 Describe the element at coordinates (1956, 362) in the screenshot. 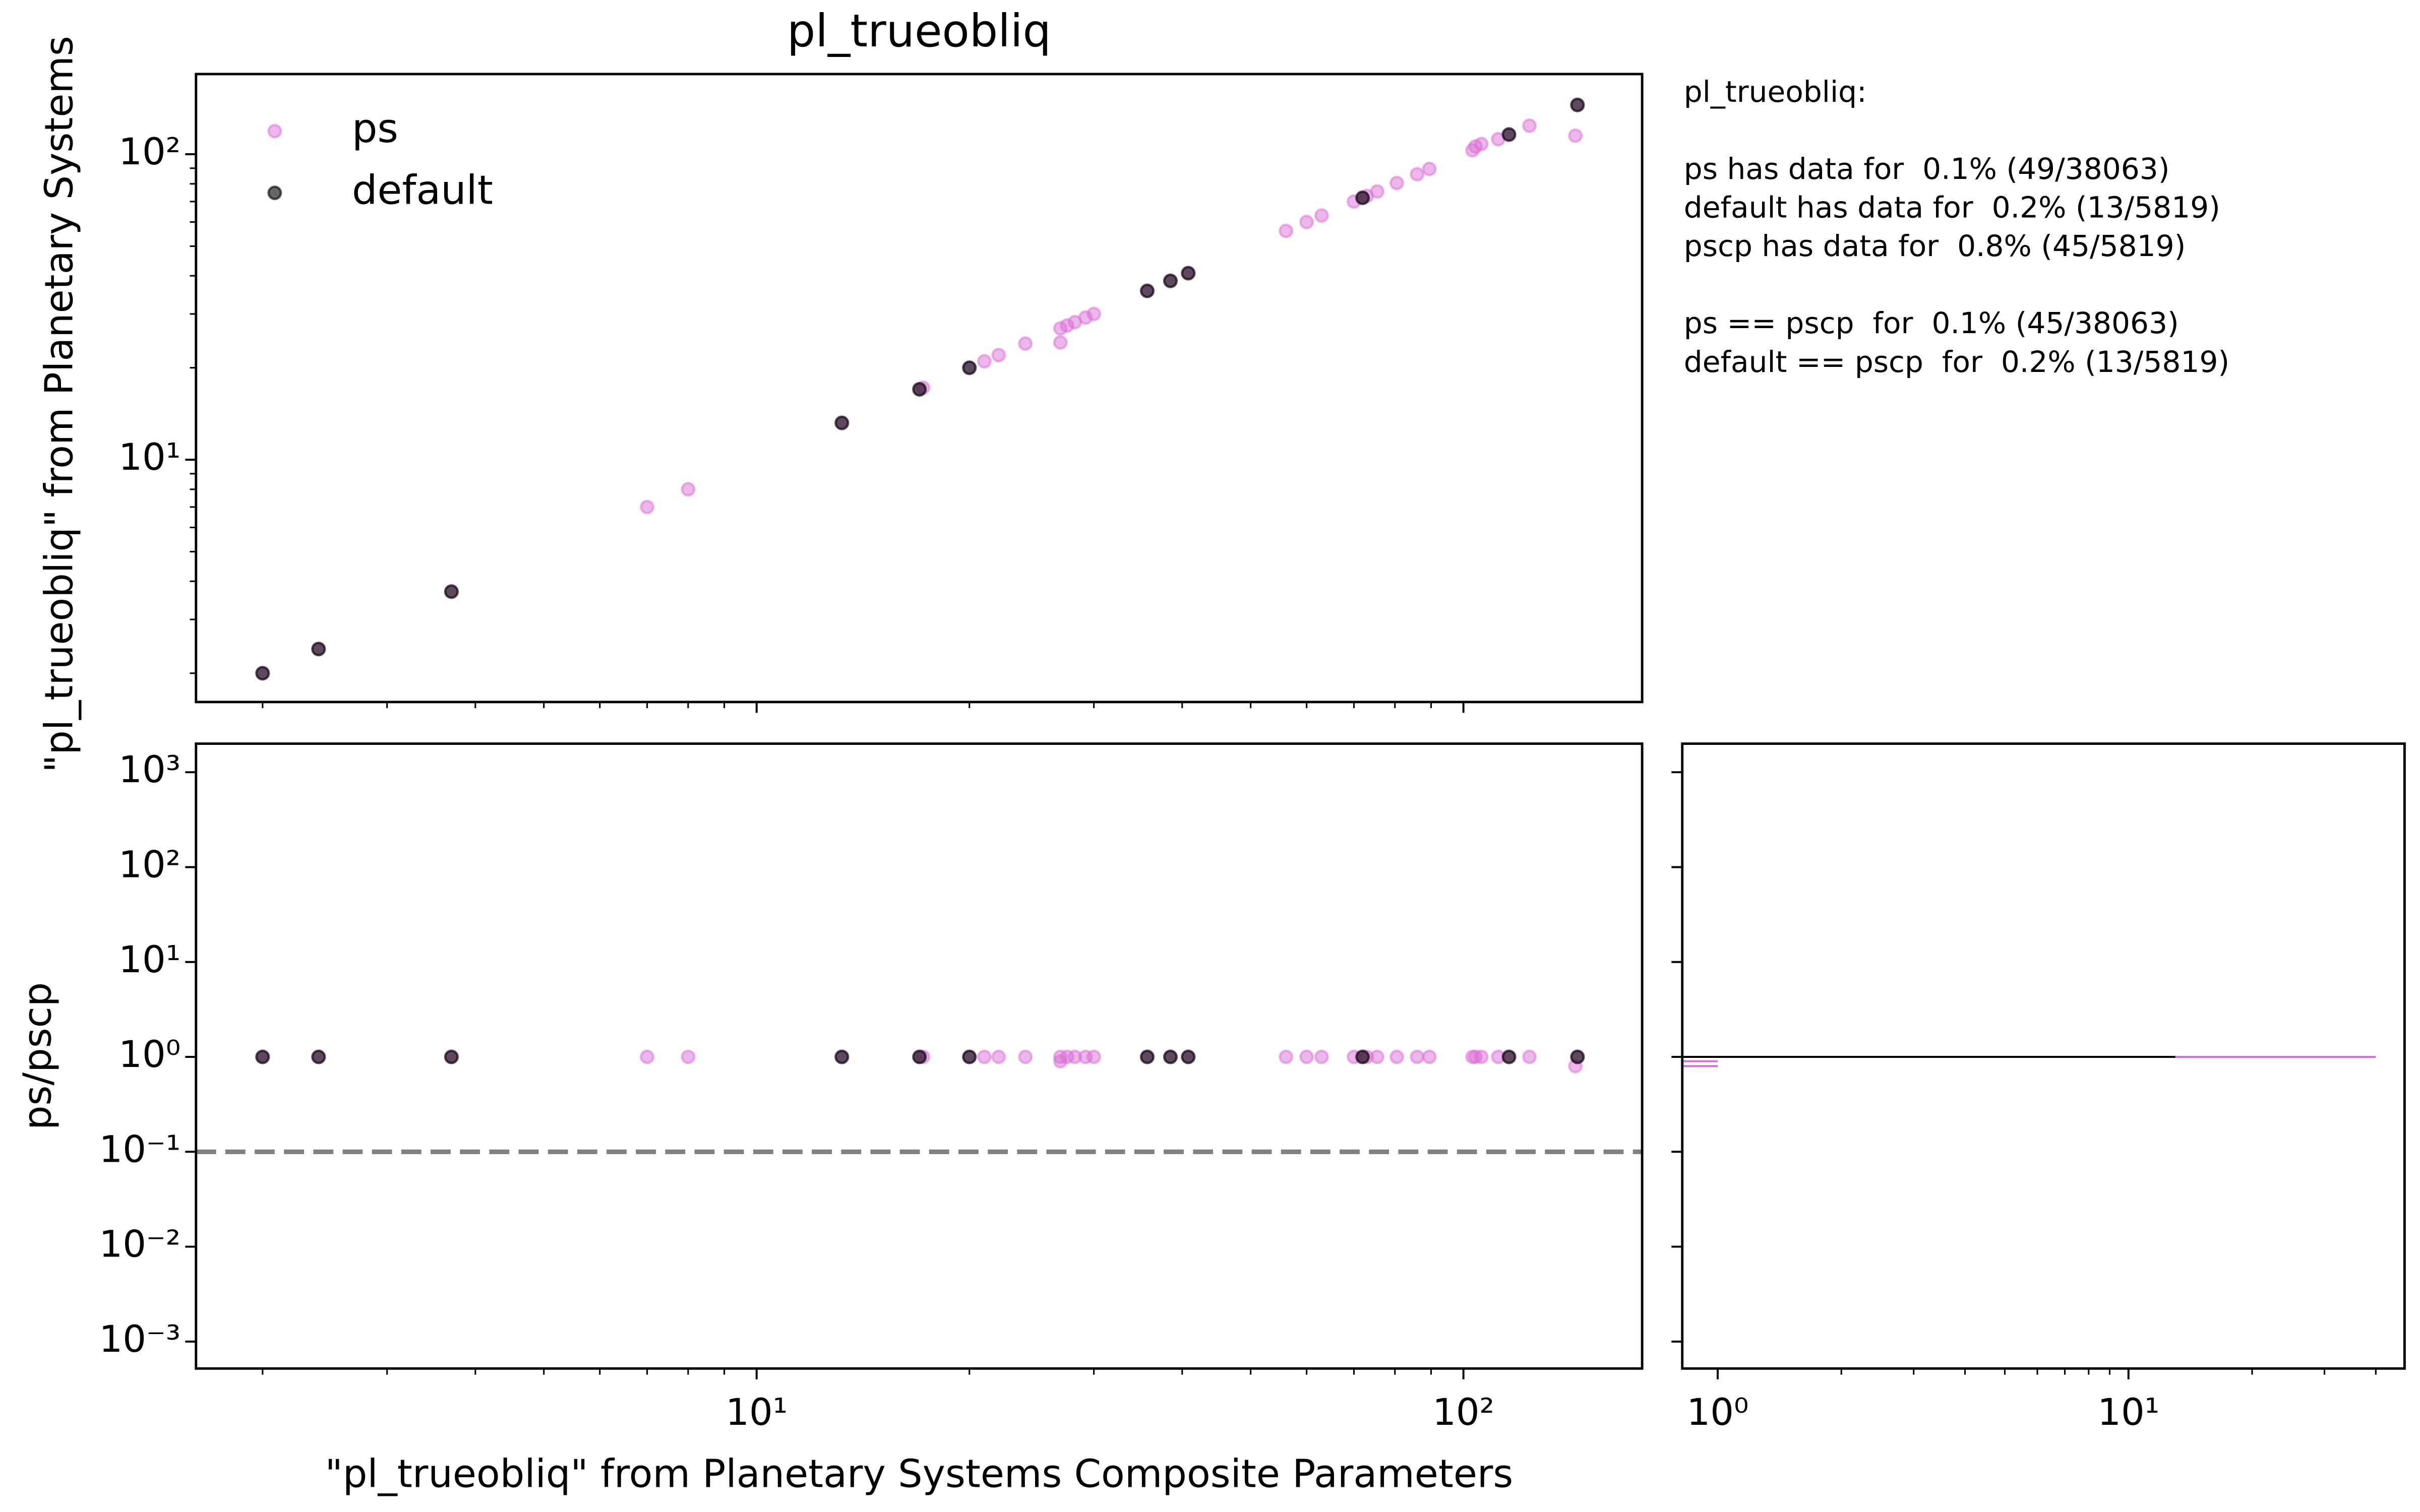

I see `annotation-line: default == pscp for 0.2% (13/5819)` at that location.